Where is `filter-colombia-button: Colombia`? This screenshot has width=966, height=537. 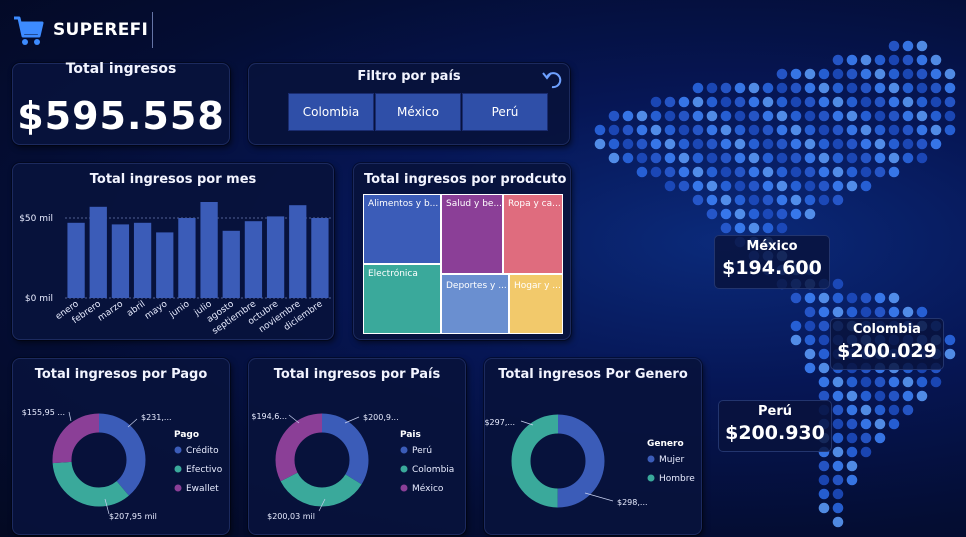
filter-colombia-button: Colombia is located at coordinates (331, 112).